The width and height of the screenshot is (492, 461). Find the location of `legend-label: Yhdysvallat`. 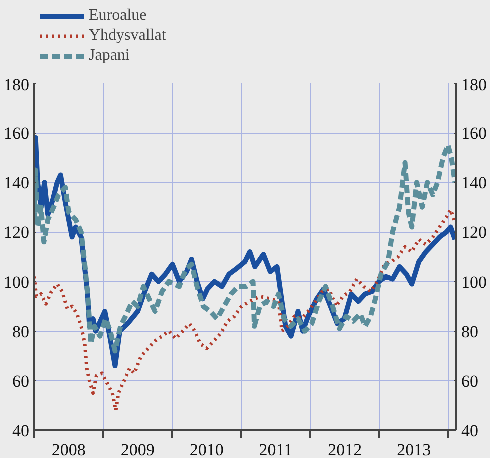

legend-label: Yhdysvallat is located at coordinates (127, 36).